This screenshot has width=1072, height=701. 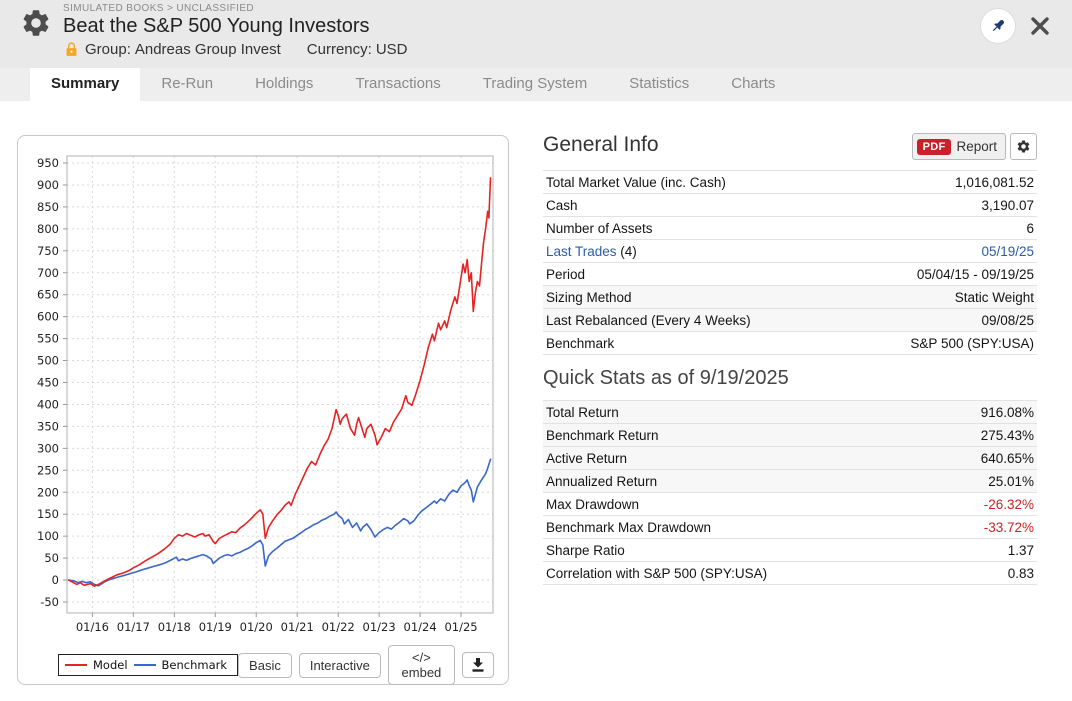 What do you see at coordinates (602, 481) in the screenshot?
I see `row-label: Annualized Return` at bounding box center [602, 481].